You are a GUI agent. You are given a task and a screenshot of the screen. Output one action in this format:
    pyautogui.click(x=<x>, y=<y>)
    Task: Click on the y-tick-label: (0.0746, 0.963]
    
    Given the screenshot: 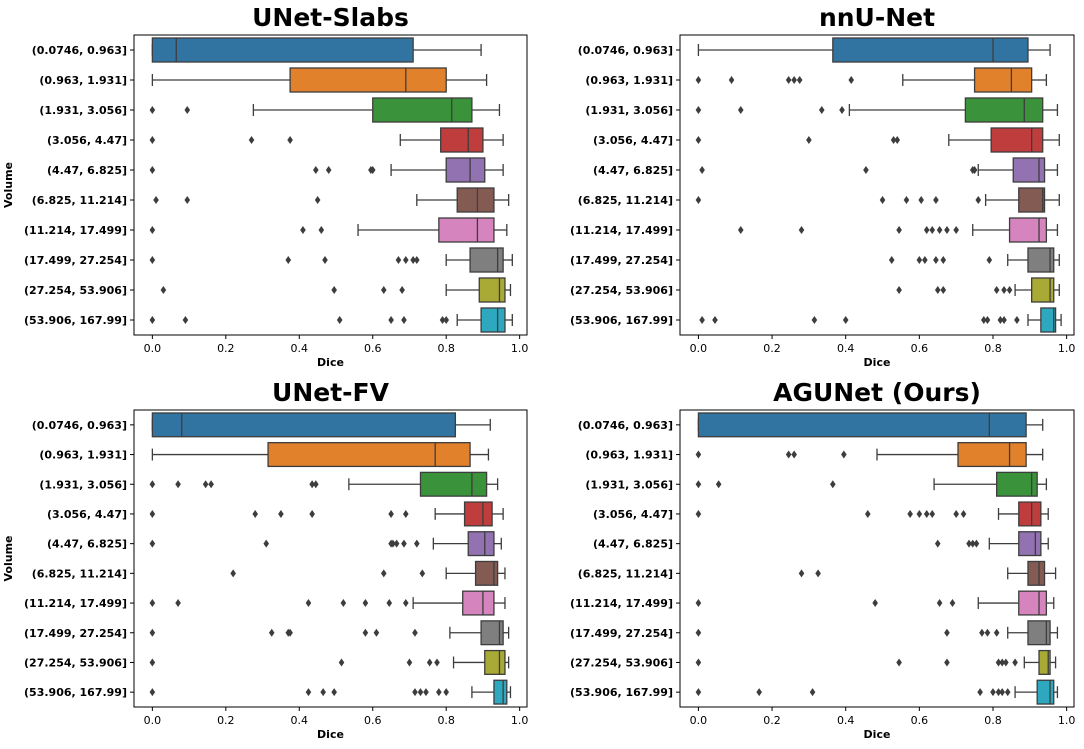 What is the action you would take?
    pyautogui.click(x=625, y=425)
    